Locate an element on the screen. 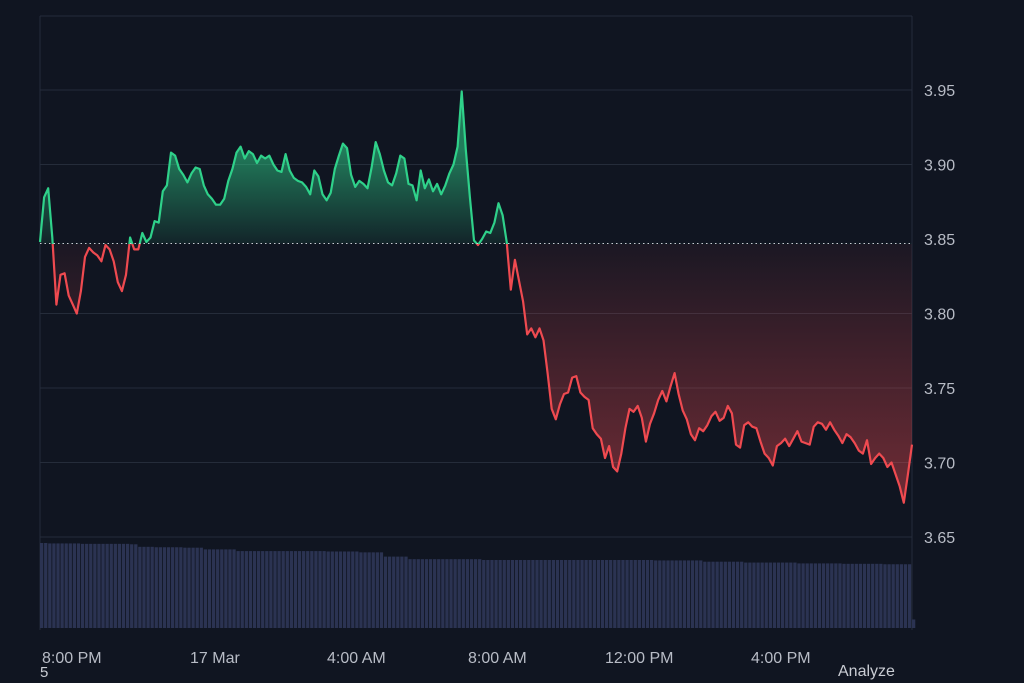 The image size is (1024, 683). x-tick-label: 4:00 PM is located at coordinates (781, 658).